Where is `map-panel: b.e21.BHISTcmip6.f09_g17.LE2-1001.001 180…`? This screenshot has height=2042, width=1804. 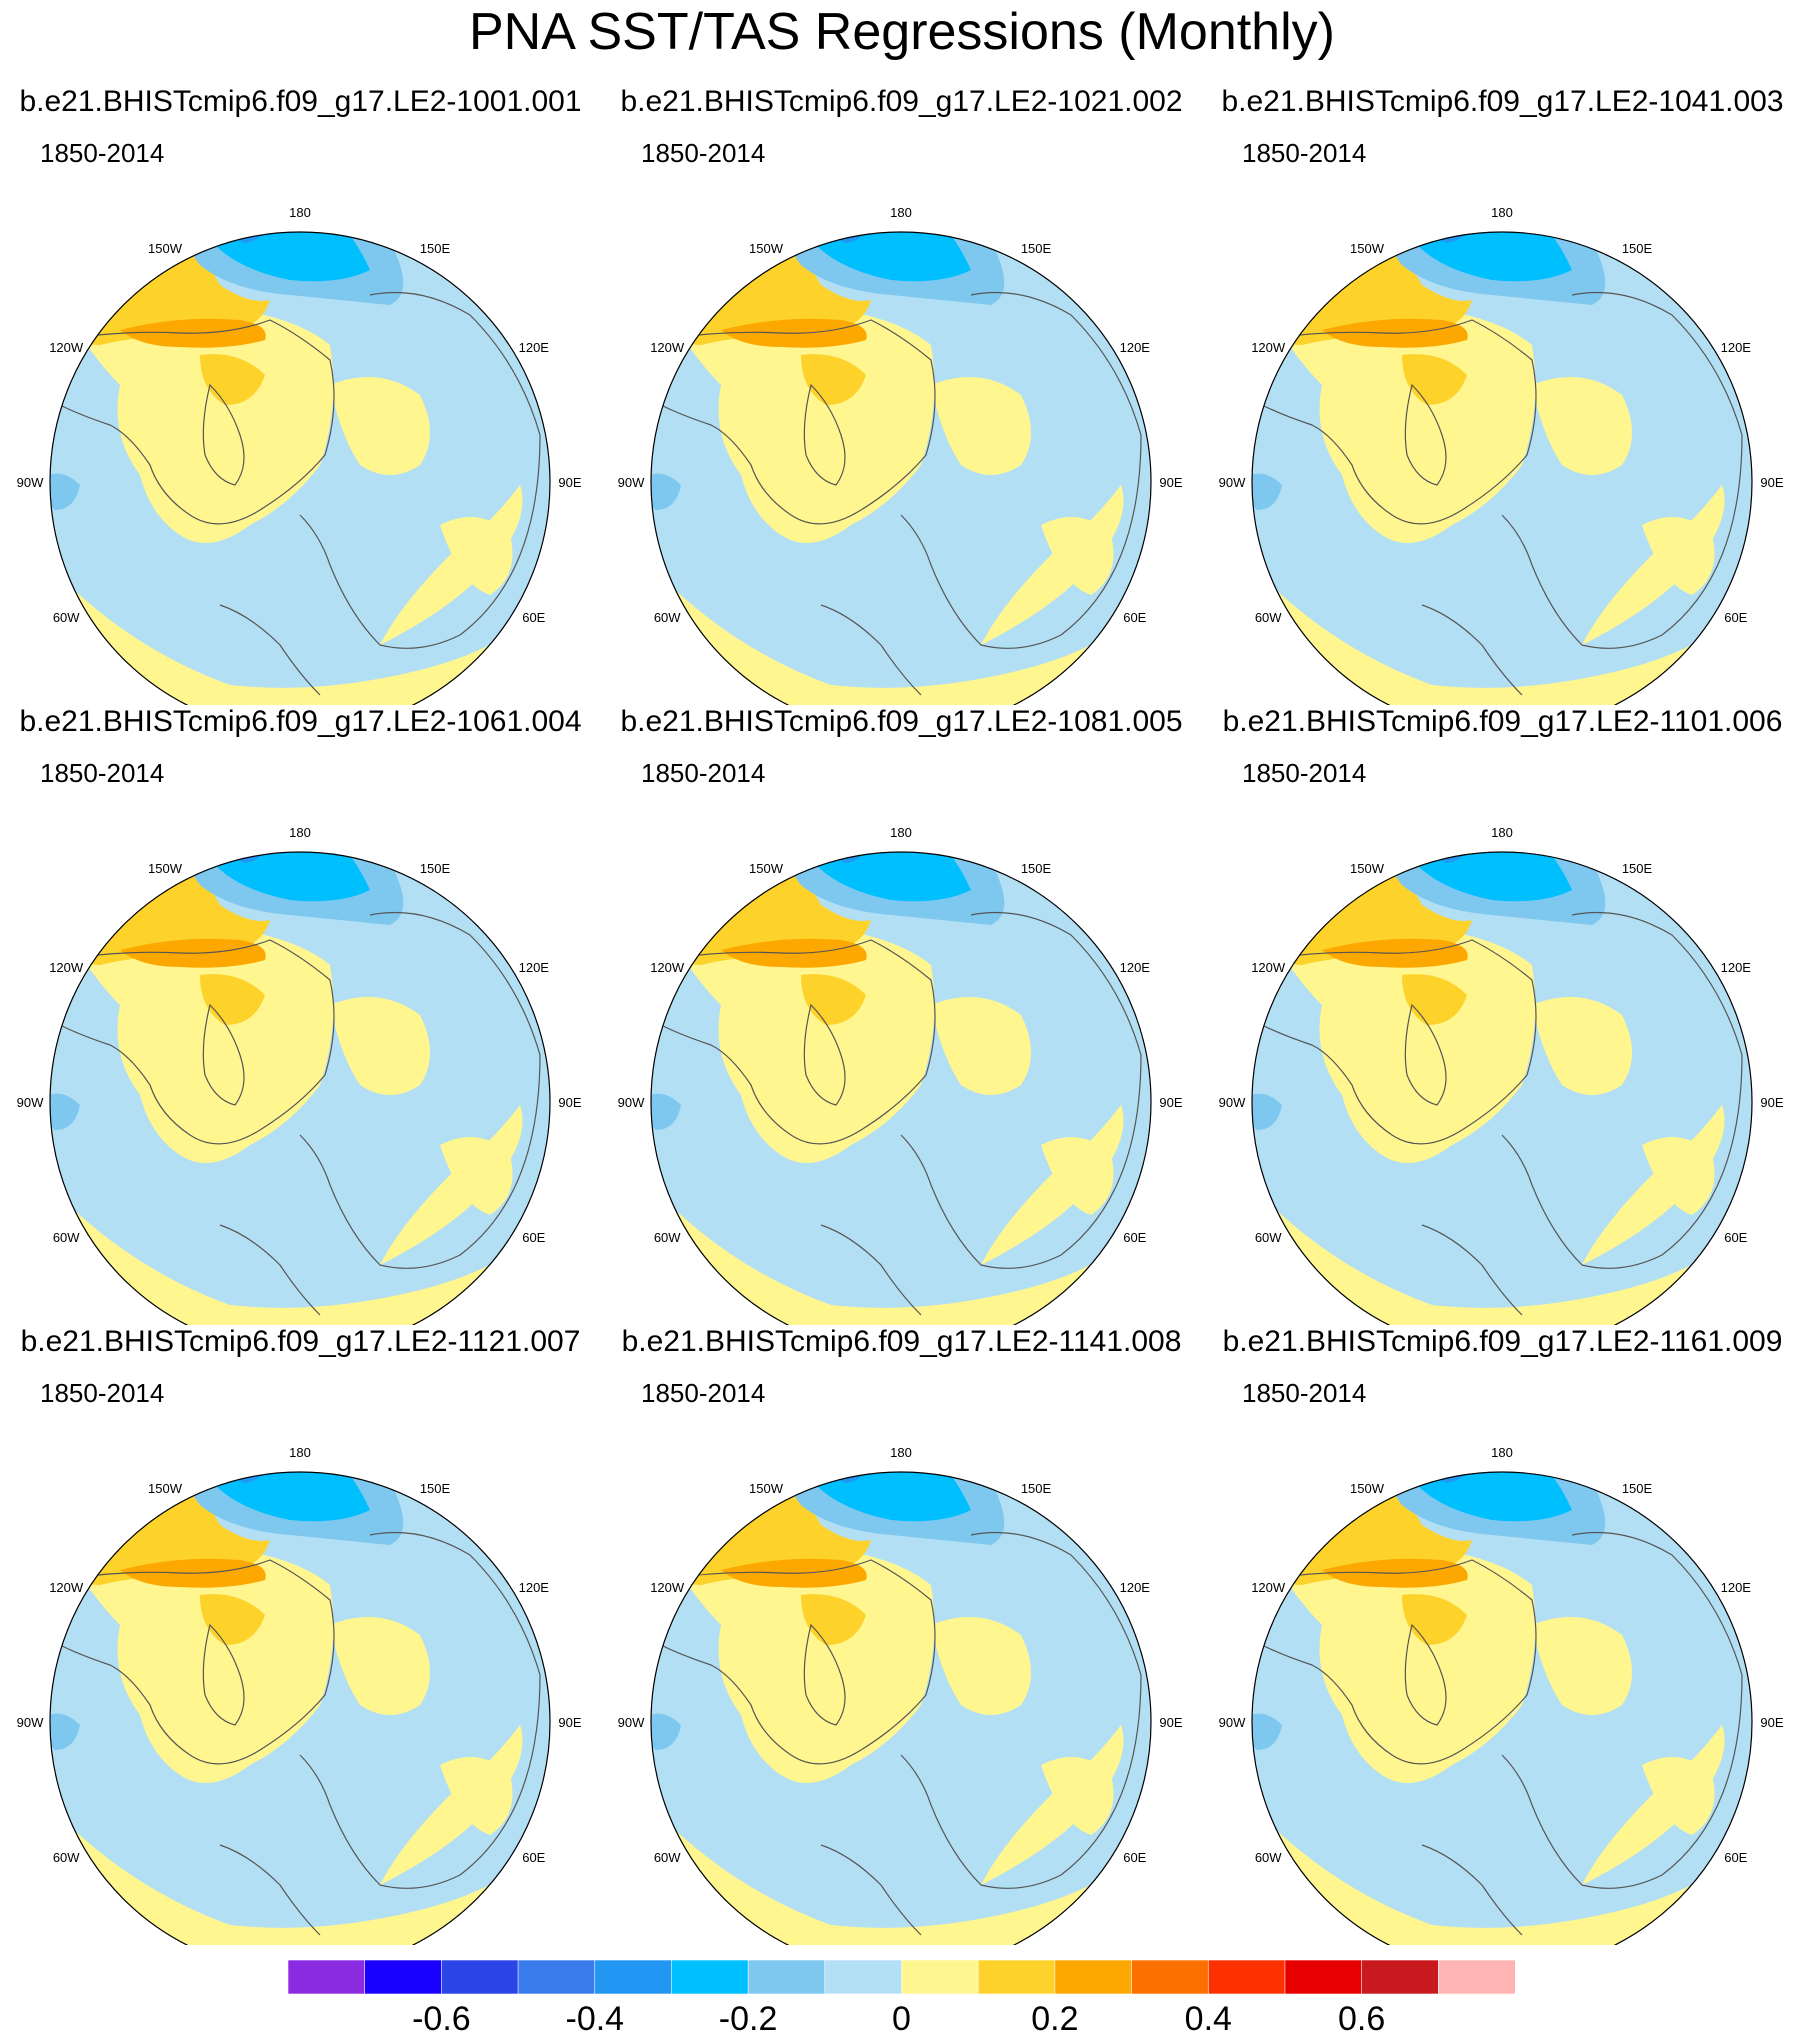 map-panel: b.e21.BHISTcmip6.f09_g17.LE2-1001.001 180… is located at coordinates (300, 395).